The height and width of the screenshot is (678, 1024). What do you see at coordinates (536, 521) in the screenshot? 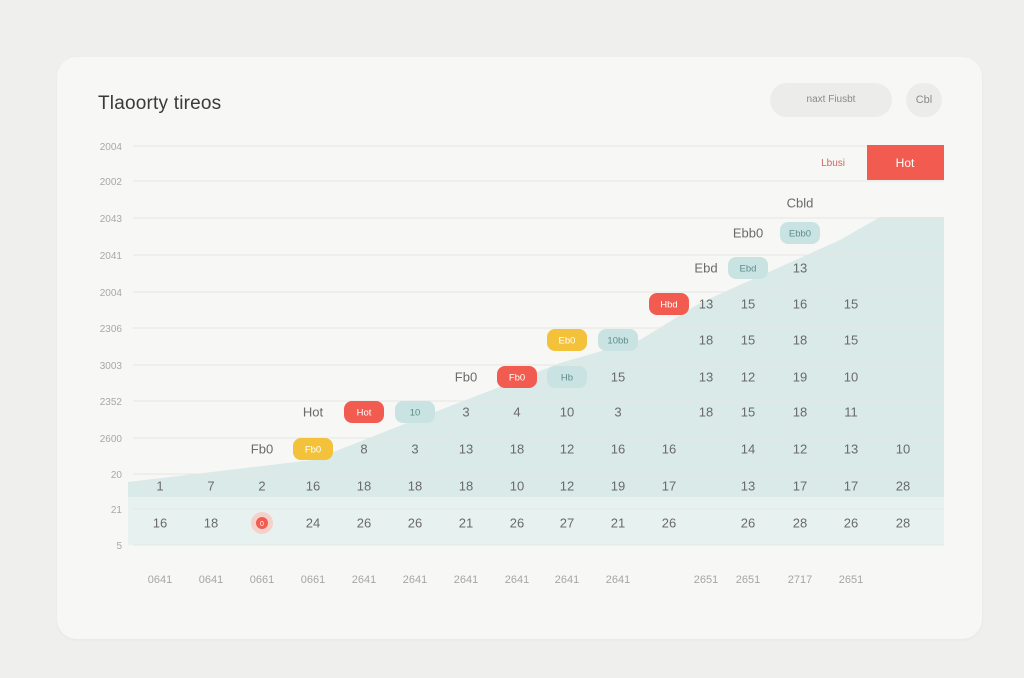
I see `baseline-band` at bounding box center [536, 521].